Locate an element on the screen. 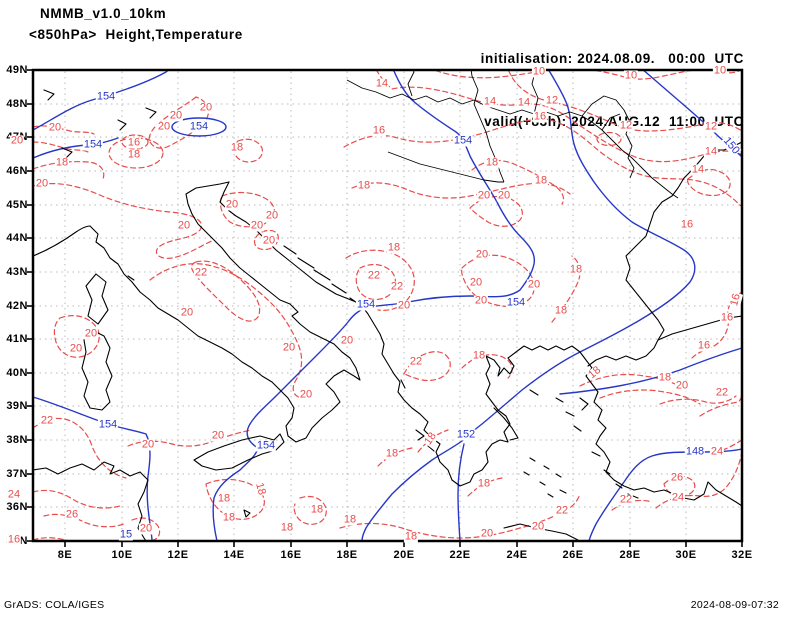 This screenshot has width=800, height=618. initialisation-time: initialisation: 2024.08.09. 00:00 UTC is located at coordinates (612, 58).